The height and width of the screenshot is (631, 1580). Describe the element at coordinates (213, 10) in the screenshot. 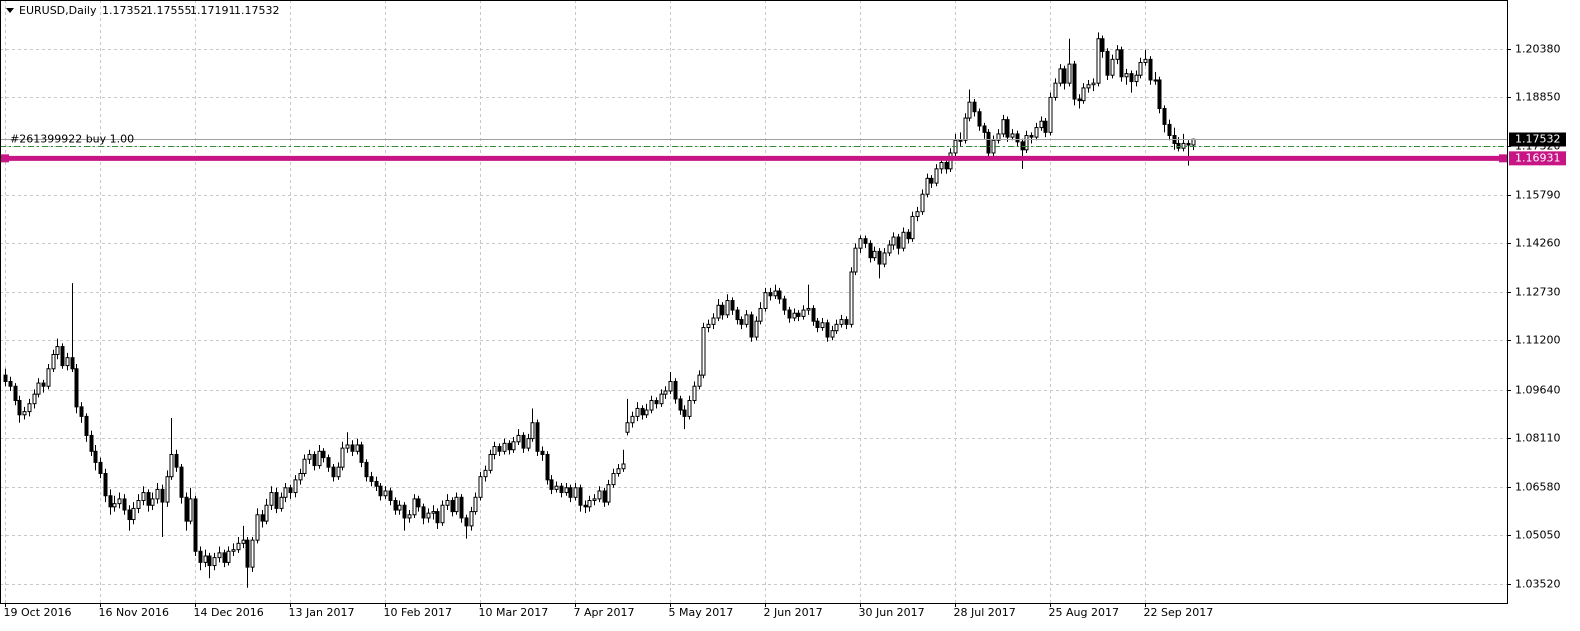

I see `last-low: 1.17191` at that location.